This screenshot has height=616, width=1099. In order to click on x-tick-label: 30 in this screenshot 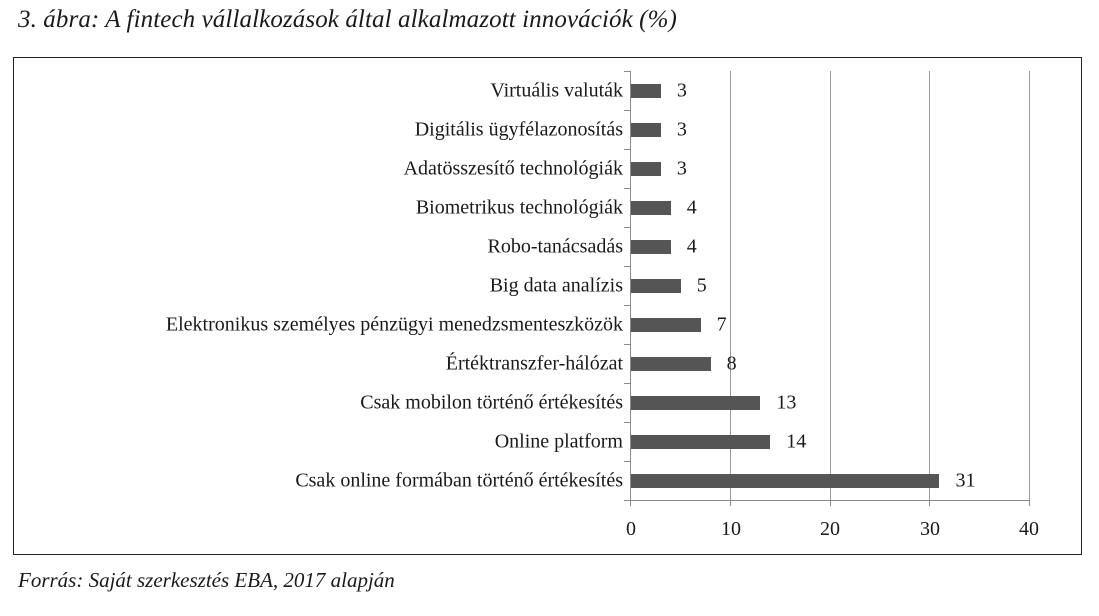, I will do `click(930, 529)`.